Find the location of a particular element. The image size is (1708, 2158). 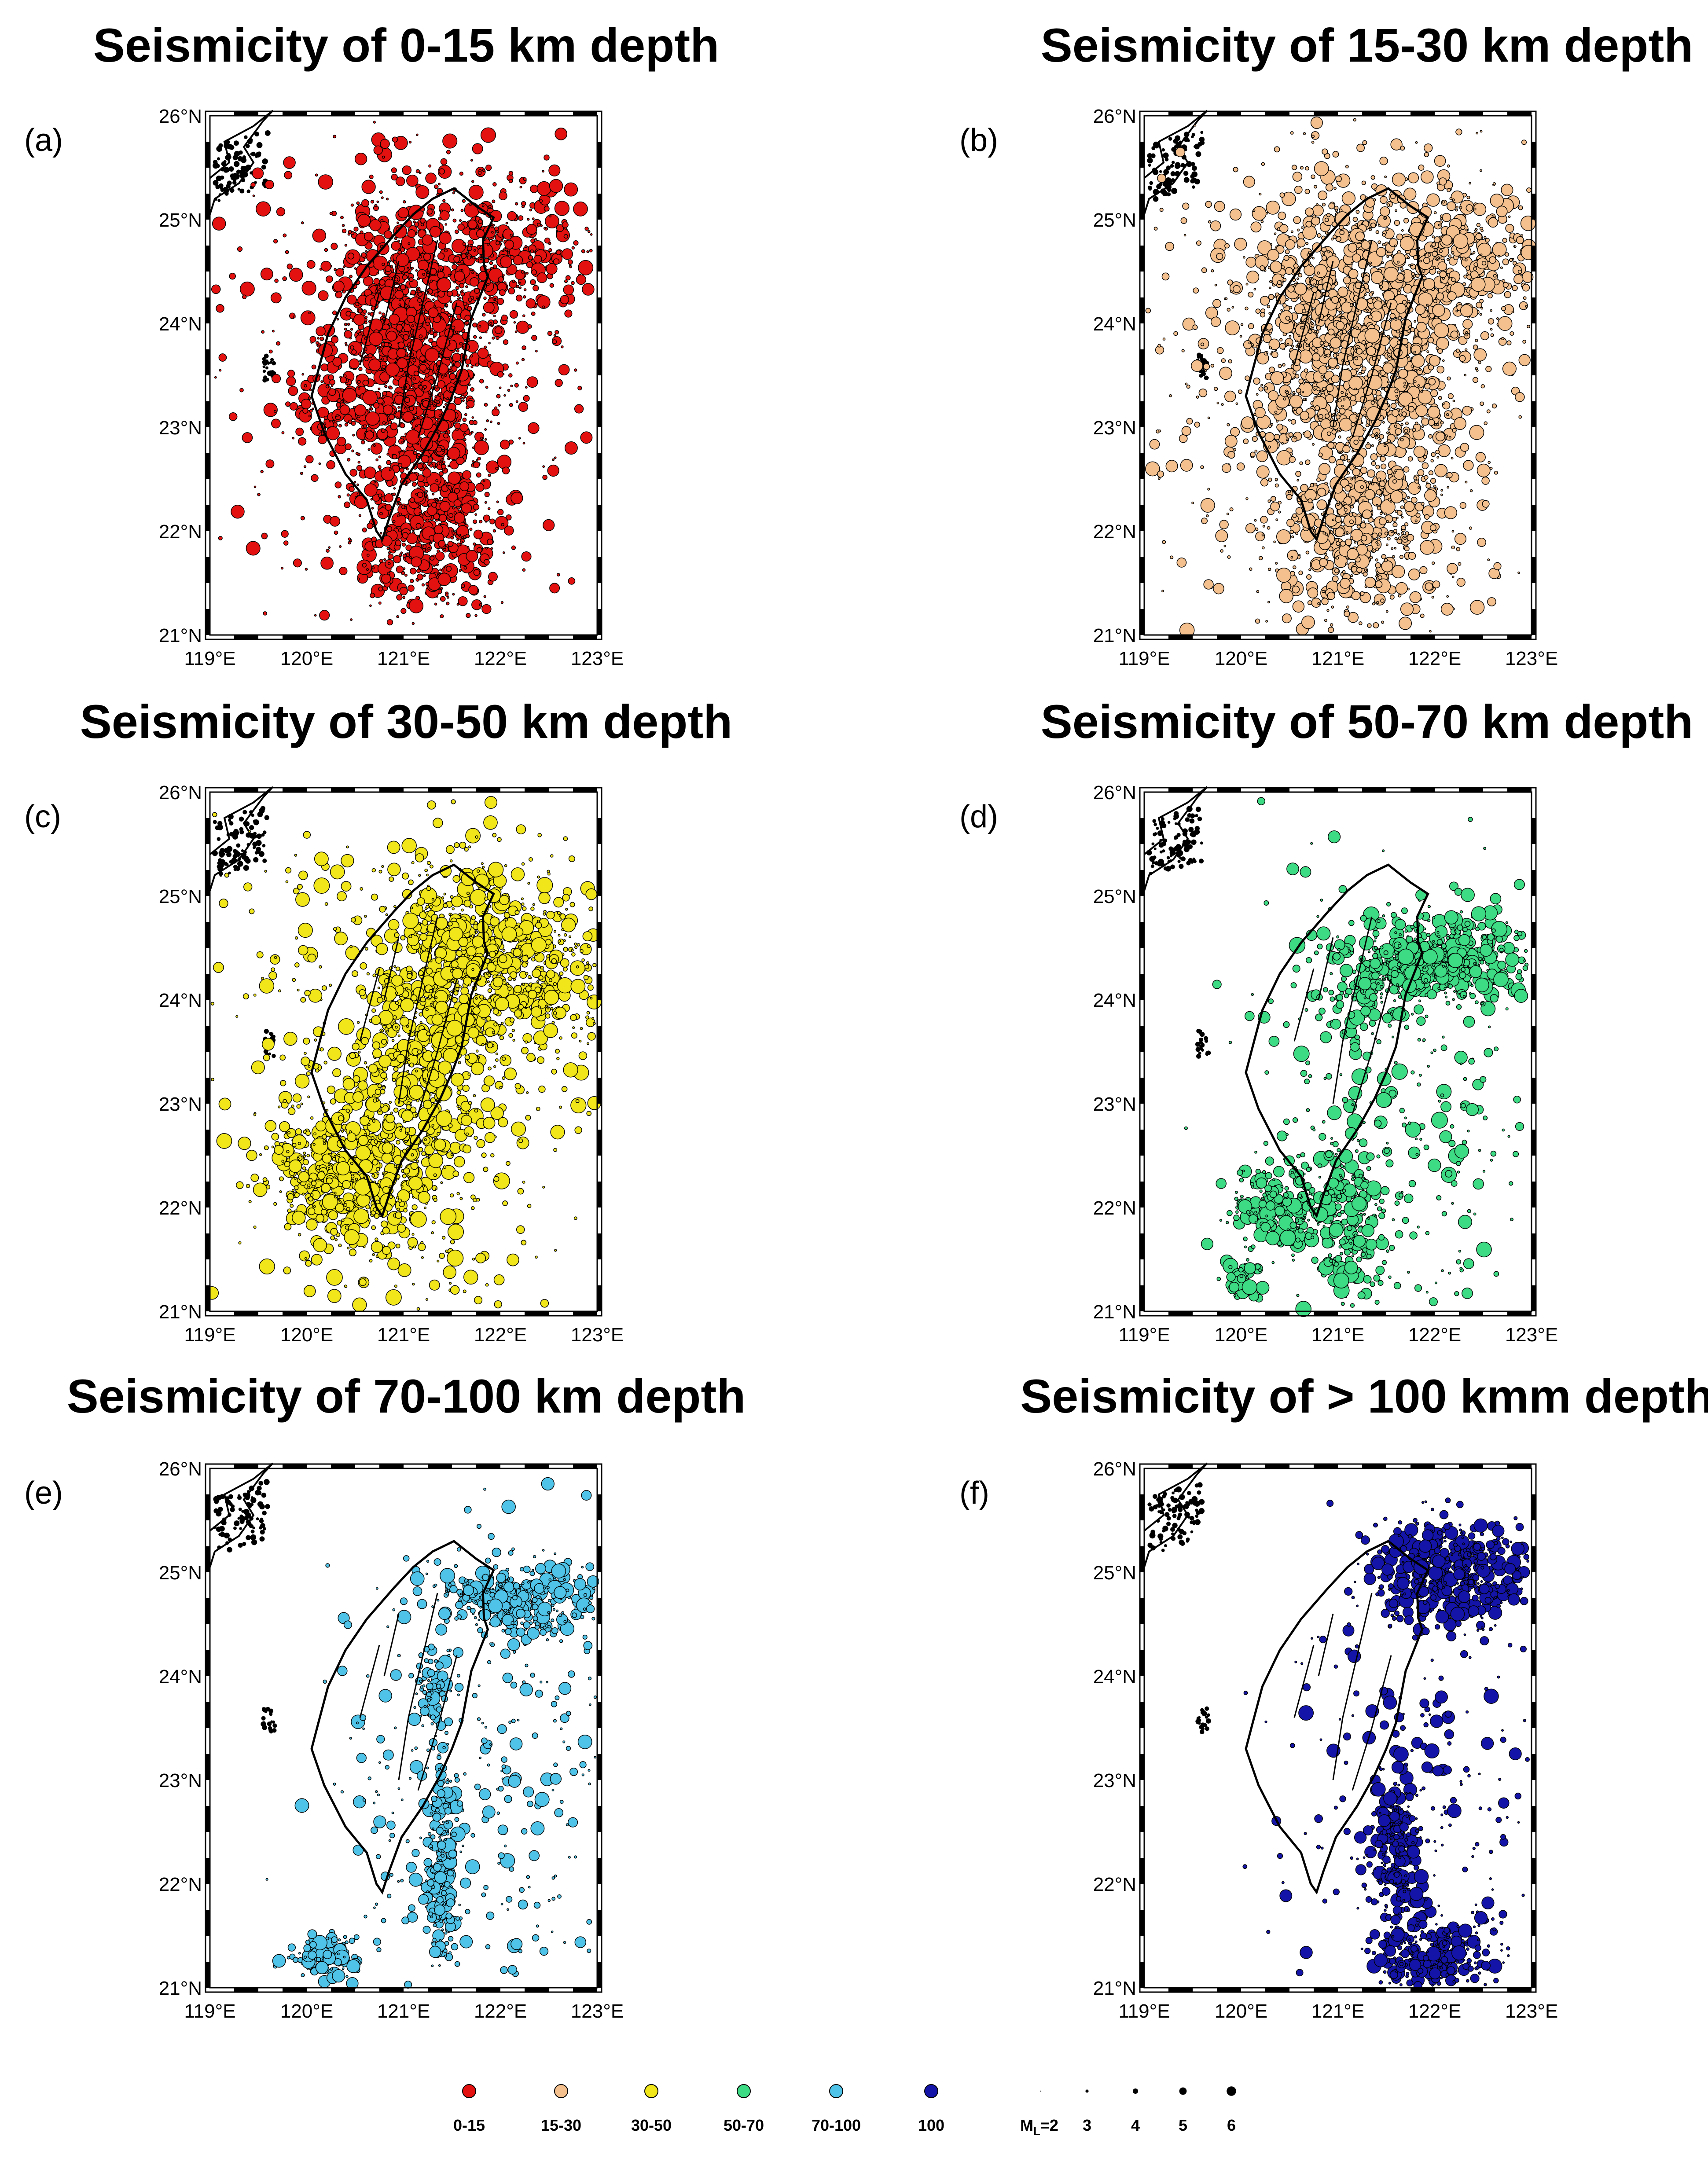

panel-label: (b) is located at coordinates (978, 141).